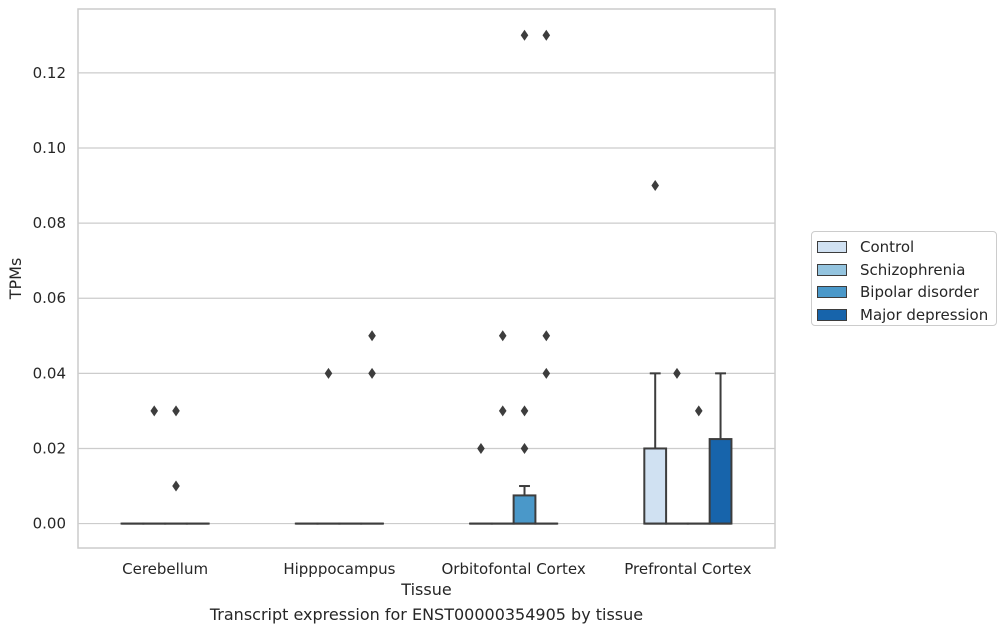 The width and height of the screenshot is (1007, 634). What do you see at coordinates (49, 448) in the screenshot?
I see `y-tick-label: 0.02` at bounding box center [49, 448].